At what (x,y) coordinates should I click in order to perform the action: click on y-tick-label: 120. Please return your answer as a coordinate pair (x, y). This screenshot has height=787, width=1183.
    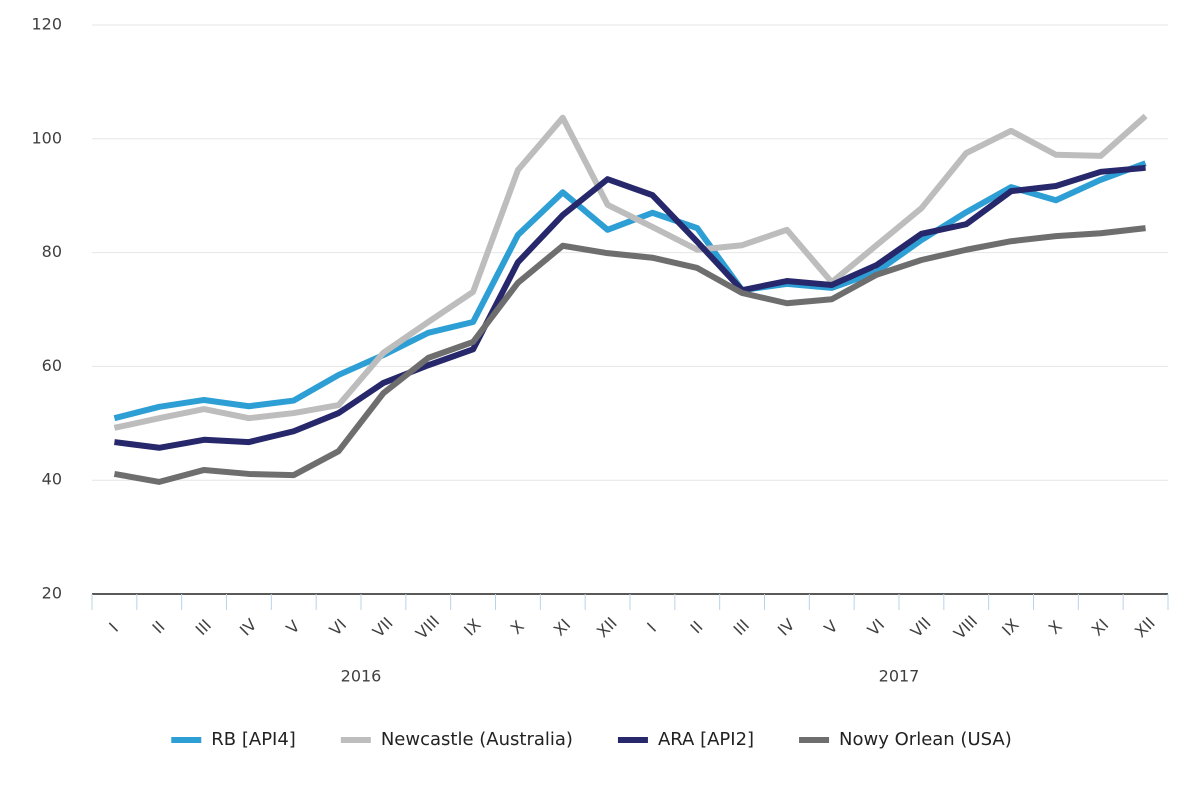
    Looking at the image, I should click on (46, 24).